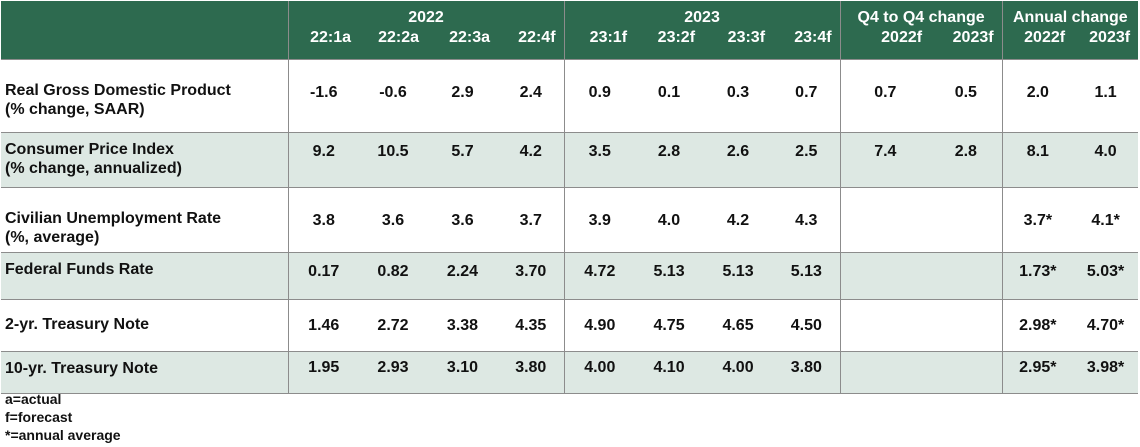  Describe the element at coordinates (669, 325) in the screenshot. I see `quarter-value: 4.75` at that location.